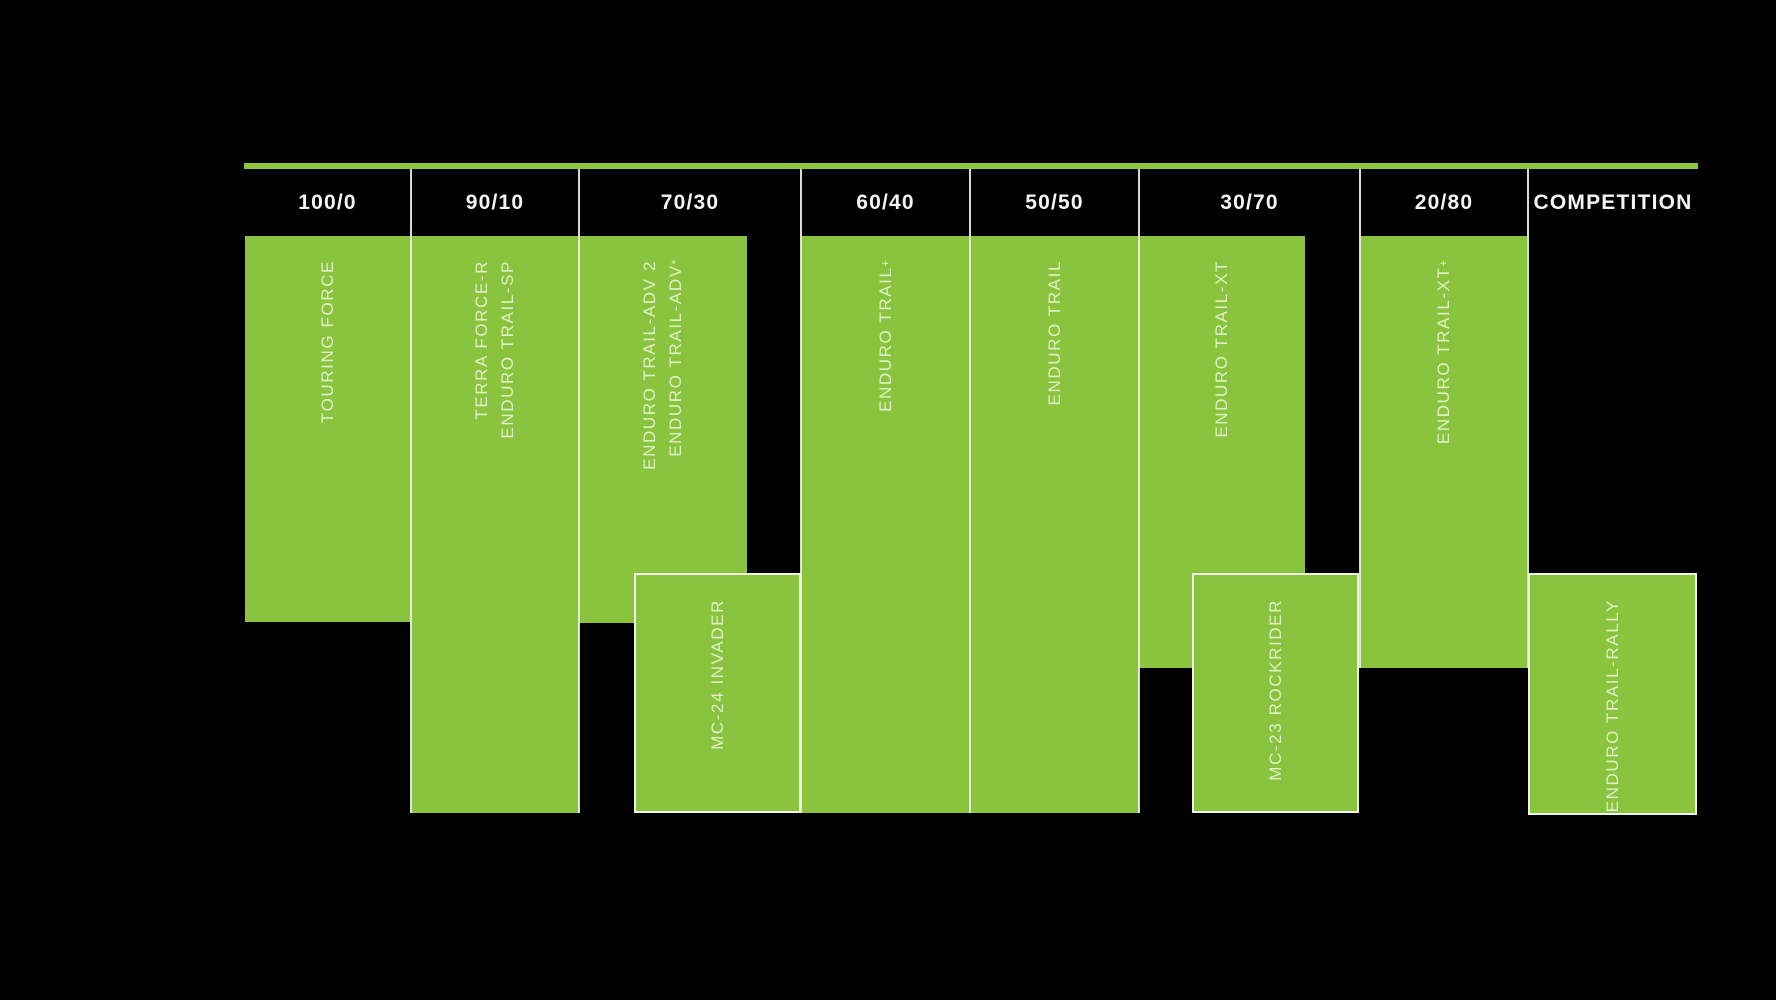 The image size is (1776, 1000). I want to click on bar-label-enduro-trail-xt-plus: ENDURO TRAIL-XT+, so click(1443, 352).